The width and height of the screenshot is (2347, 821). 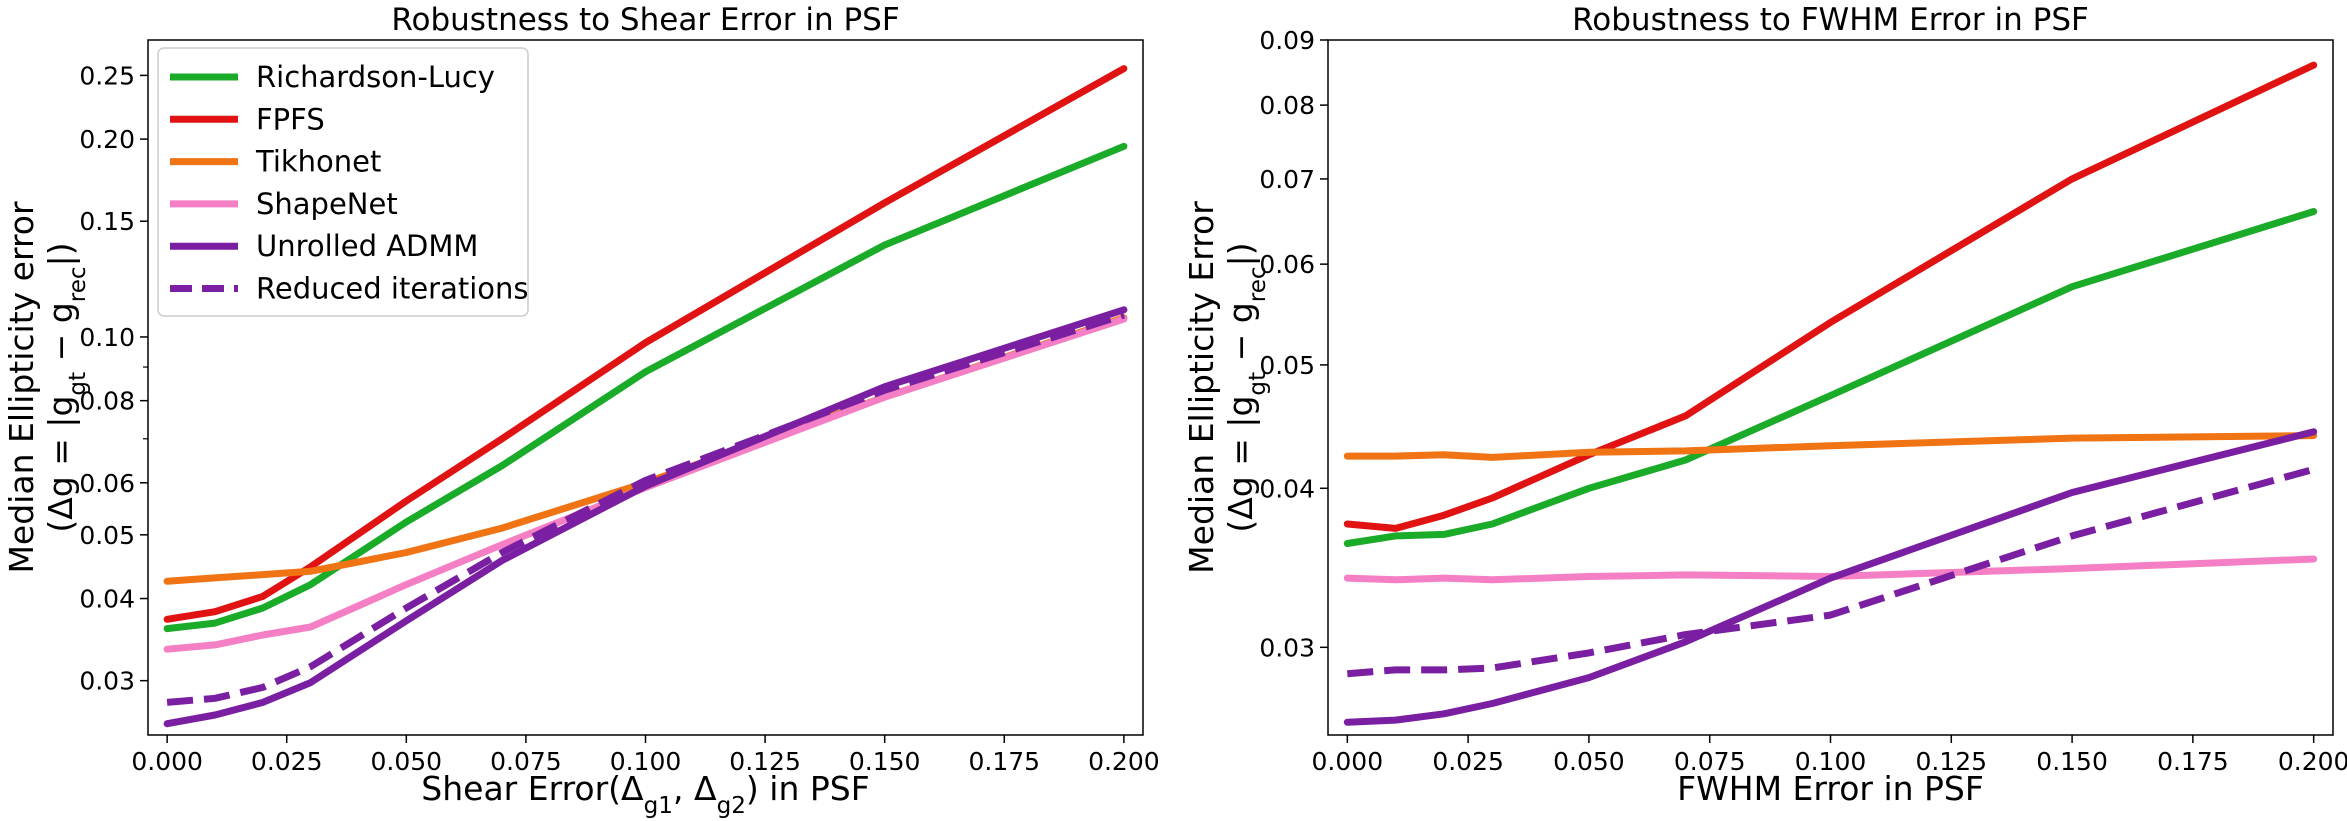 What do you see at coordinates (392, 289) in the screenshot?
I see `legend-entry: Reduced iterations` at bounding box center [392, 289].